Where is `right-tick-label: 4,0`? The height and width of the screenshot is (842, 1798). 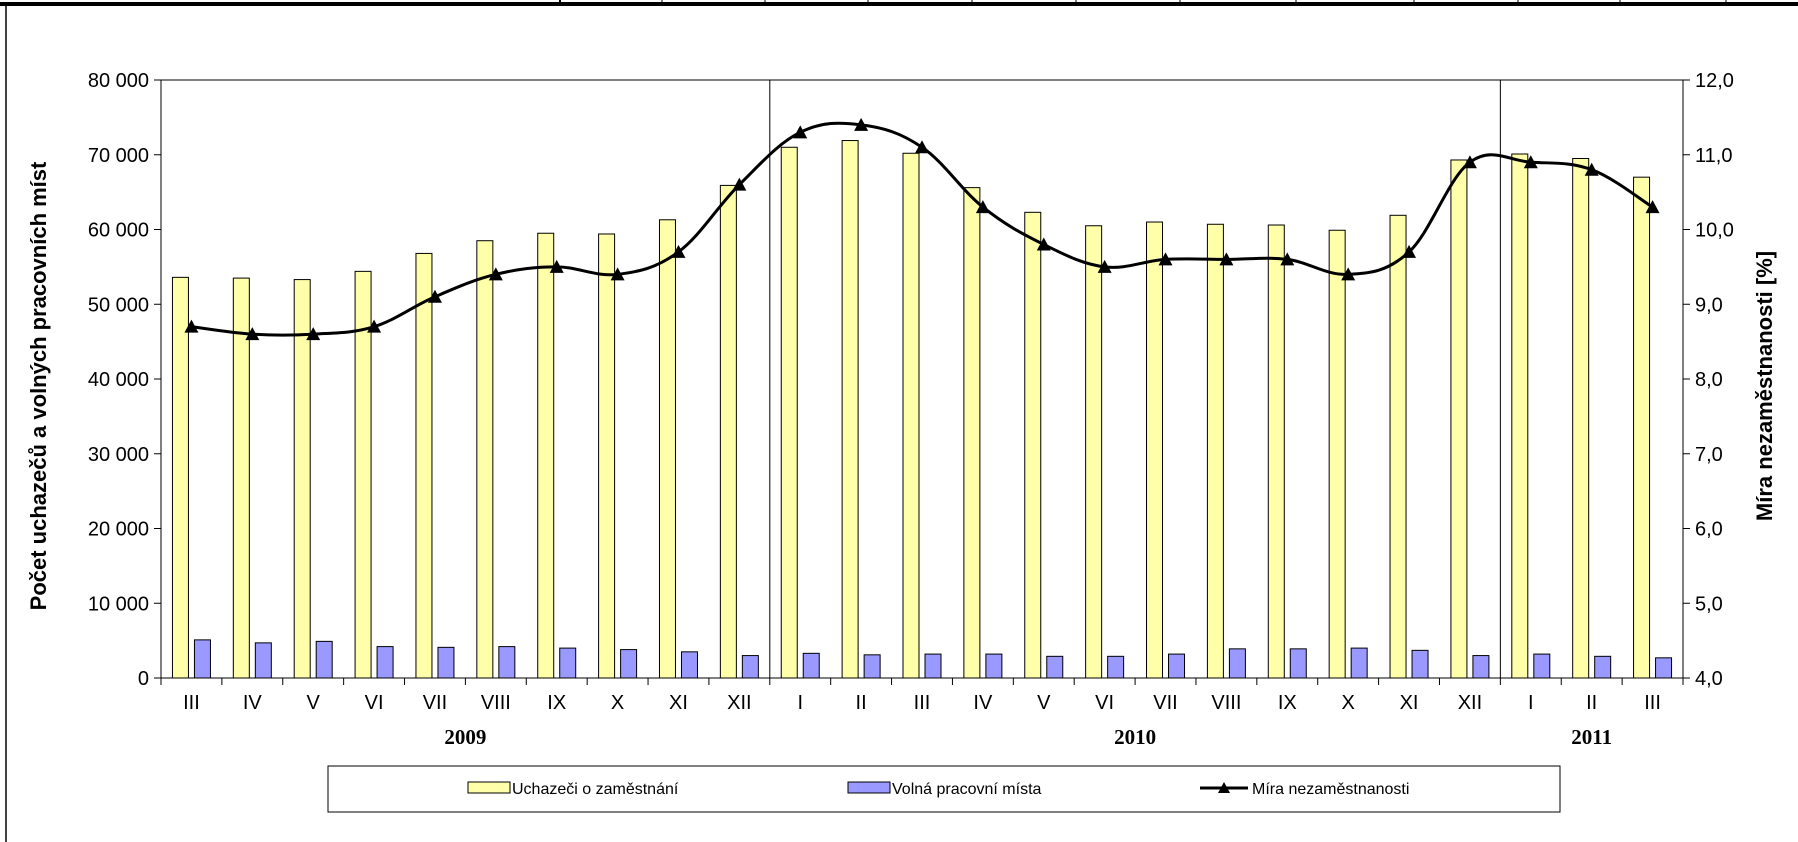 right-tick-label: 4,0 is located at coordinates (1709, 679).